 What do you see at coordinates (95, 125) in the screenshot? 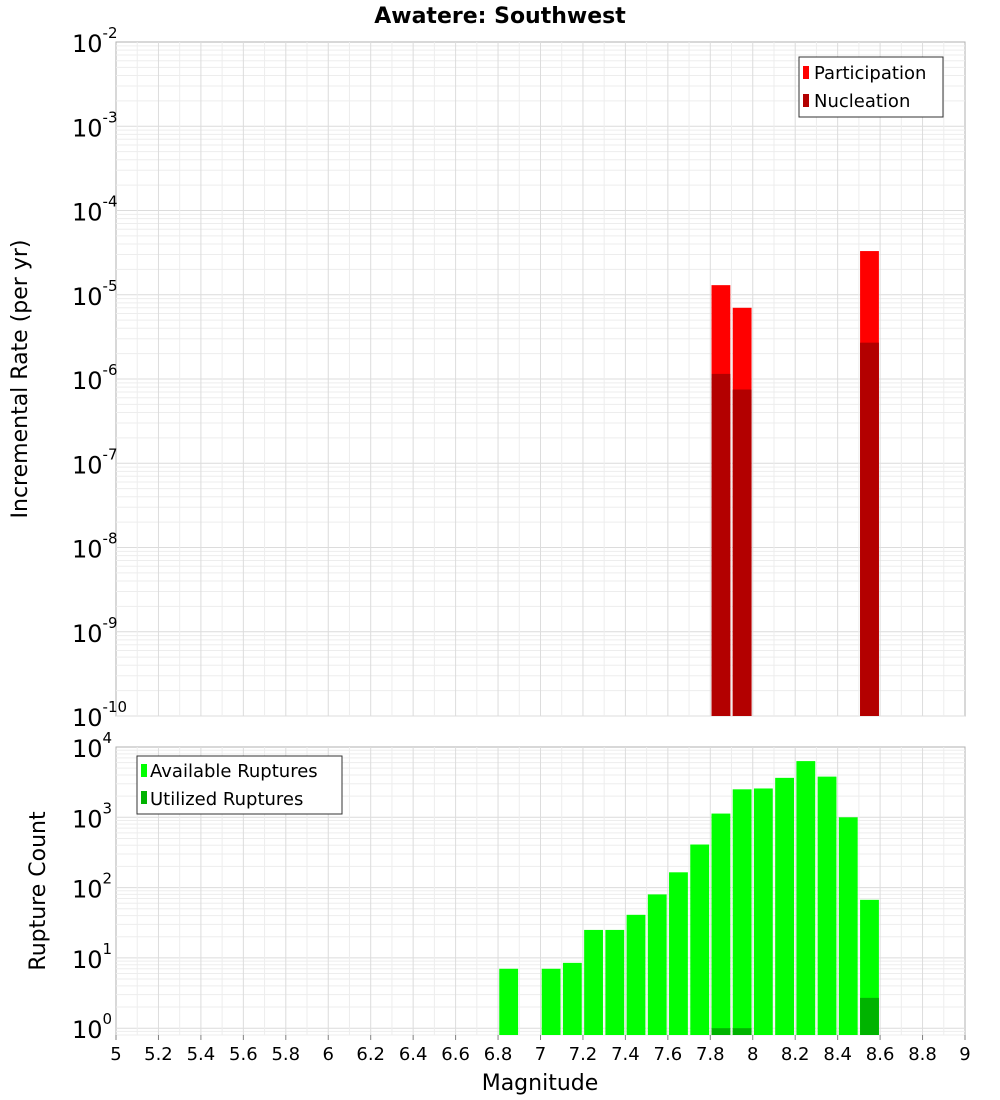
I see `rates-y-tick-label: 10⁻³` at bounding box center [95, 125].